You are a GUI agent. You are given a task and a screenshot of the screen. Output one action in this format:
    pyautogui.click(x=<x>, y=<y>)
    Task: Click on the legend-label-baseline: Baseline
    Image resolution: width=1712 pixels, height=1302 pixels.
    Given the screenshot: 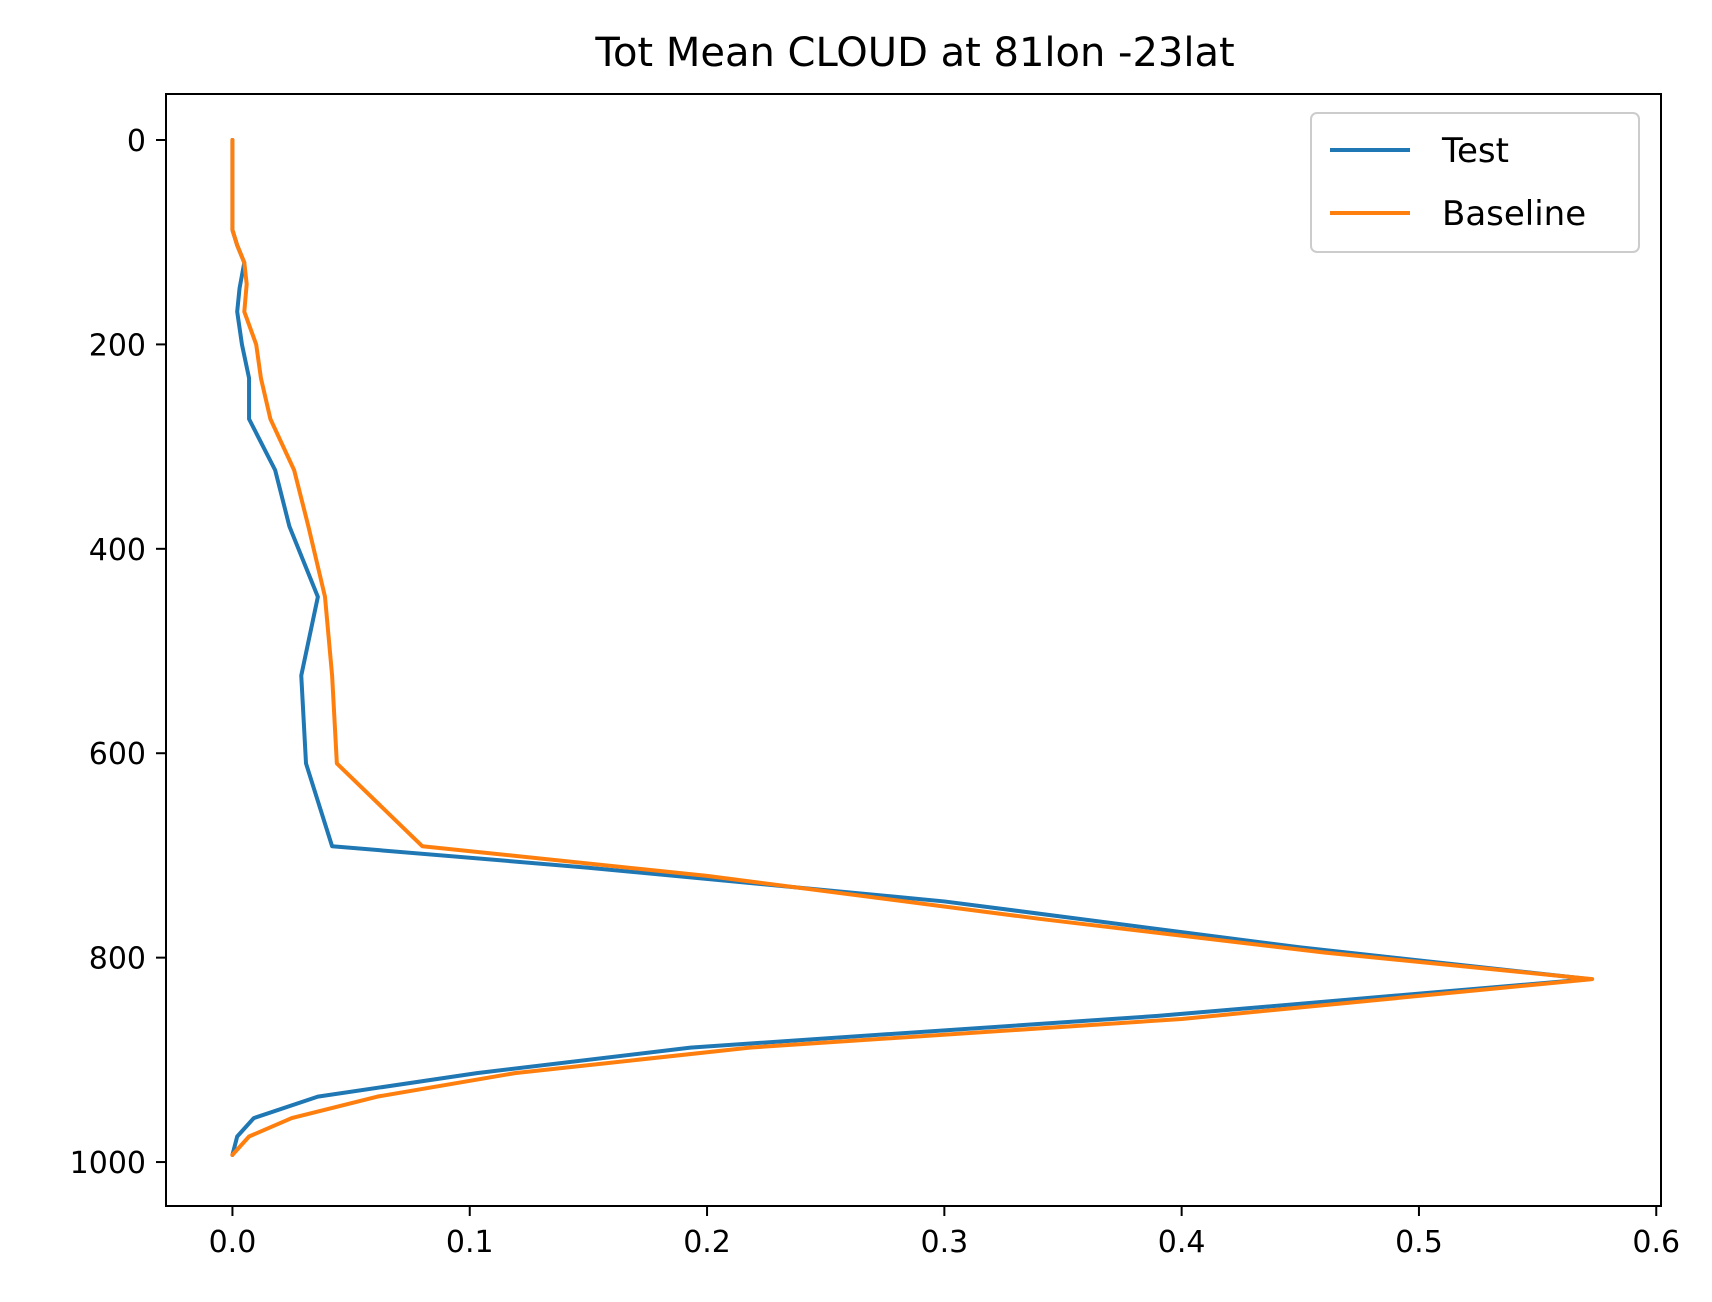 What is the action you would take?
    pyautogui.click(x=1514, y=214)
    